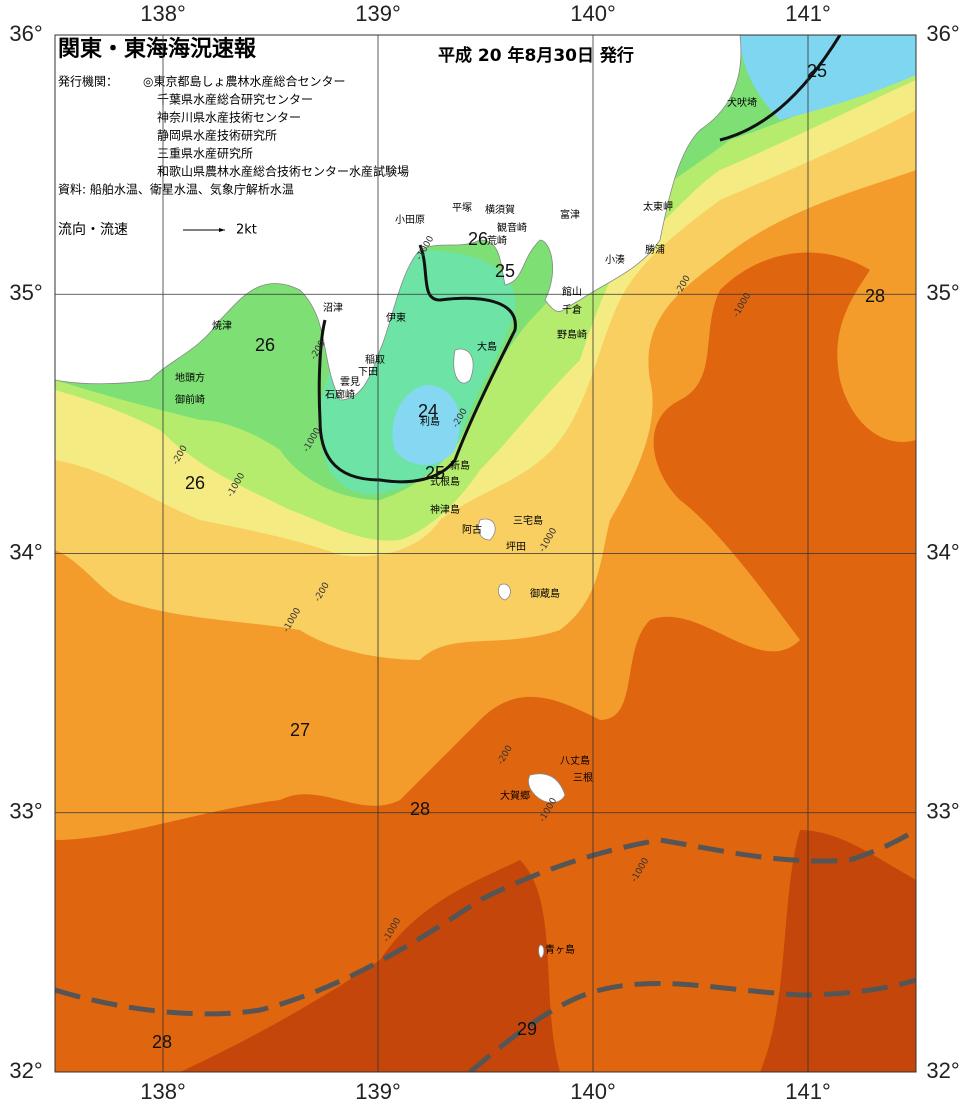 This screenshot has height=1112, width=969. I want to click on aogashima, so click(541, 951).